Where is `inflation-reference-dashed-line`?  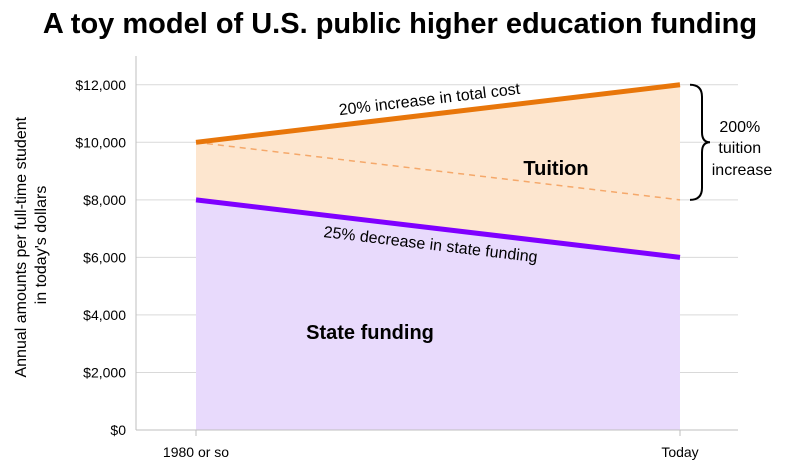
inflation-reference-dashed-line is located at coordinates (438, 171).